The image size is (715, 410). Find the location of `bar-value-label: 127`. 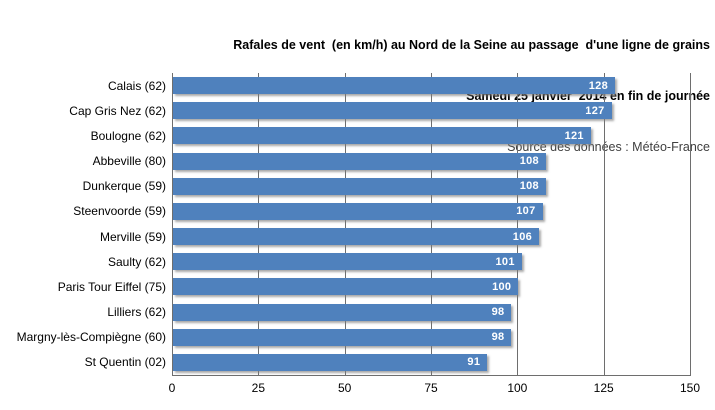

bar-value-label: 127 is located at coordinates (595, 110).